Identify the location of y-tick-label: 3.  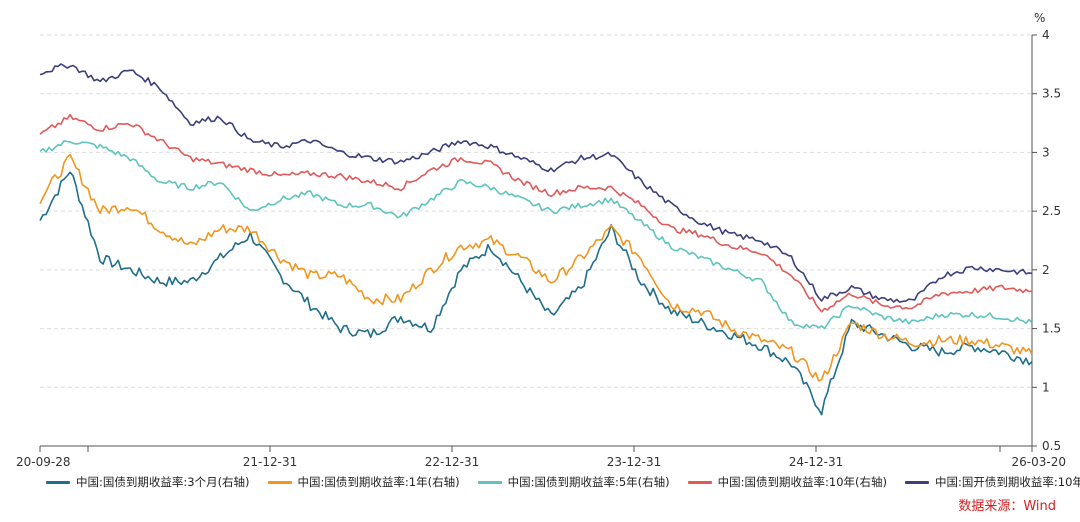
(1046, 152).